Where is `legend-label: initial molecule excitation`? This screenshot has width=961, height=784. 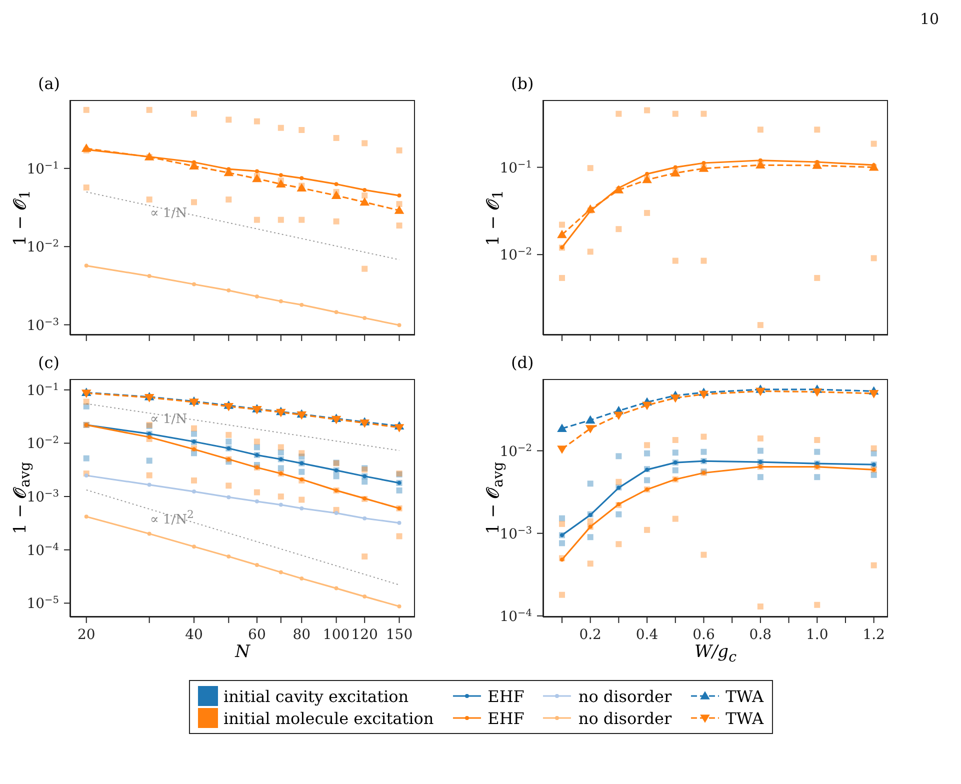 legend-label: initial molecule excitation is located at coordinates (328, 718).